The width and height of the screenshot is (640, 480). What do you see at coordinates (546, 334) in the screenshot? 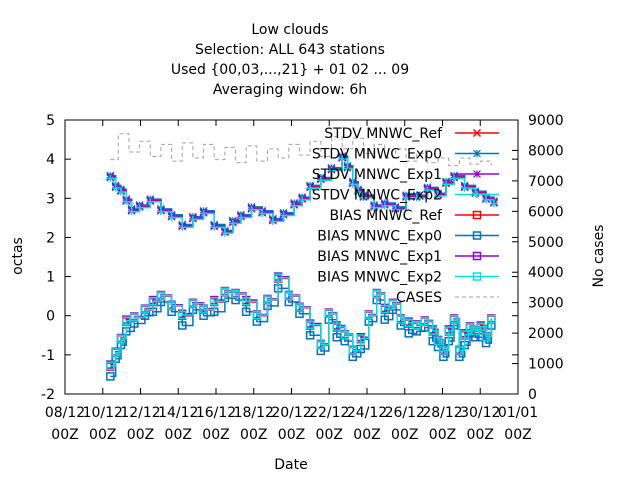
I see `y2-tick-label: 2000` at bounding box center [546, 334].